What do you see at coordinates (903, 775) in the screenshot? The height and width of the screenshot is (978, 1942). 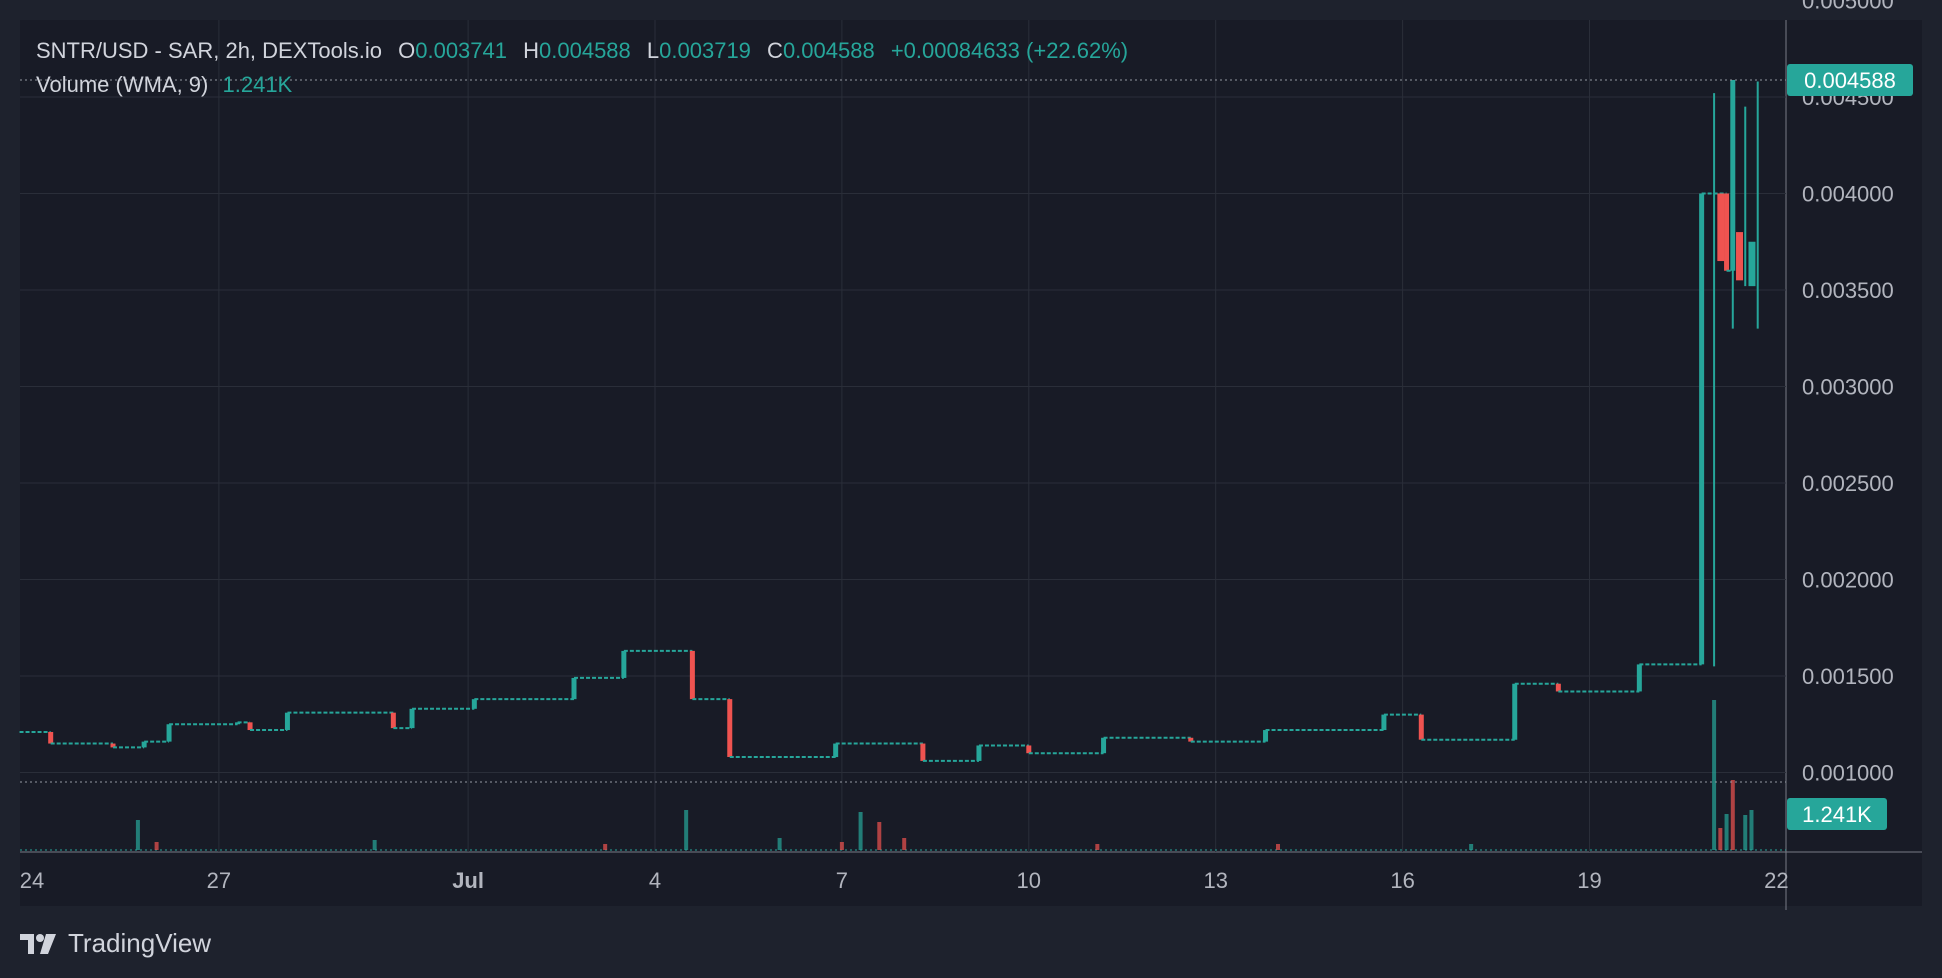 I see `volume-series` at bounding box center [903, 775].